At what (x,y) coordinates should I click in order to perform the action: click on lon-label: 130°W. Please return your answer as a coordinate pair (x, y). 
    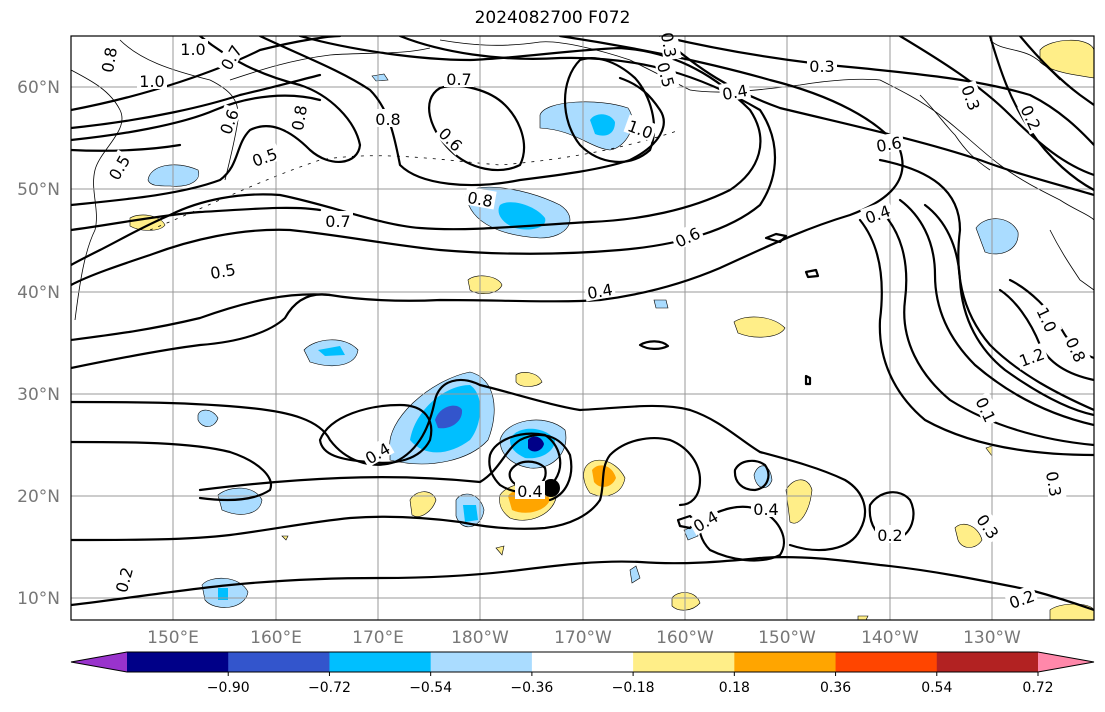
    Looking at the image, I should click on (992, 638).